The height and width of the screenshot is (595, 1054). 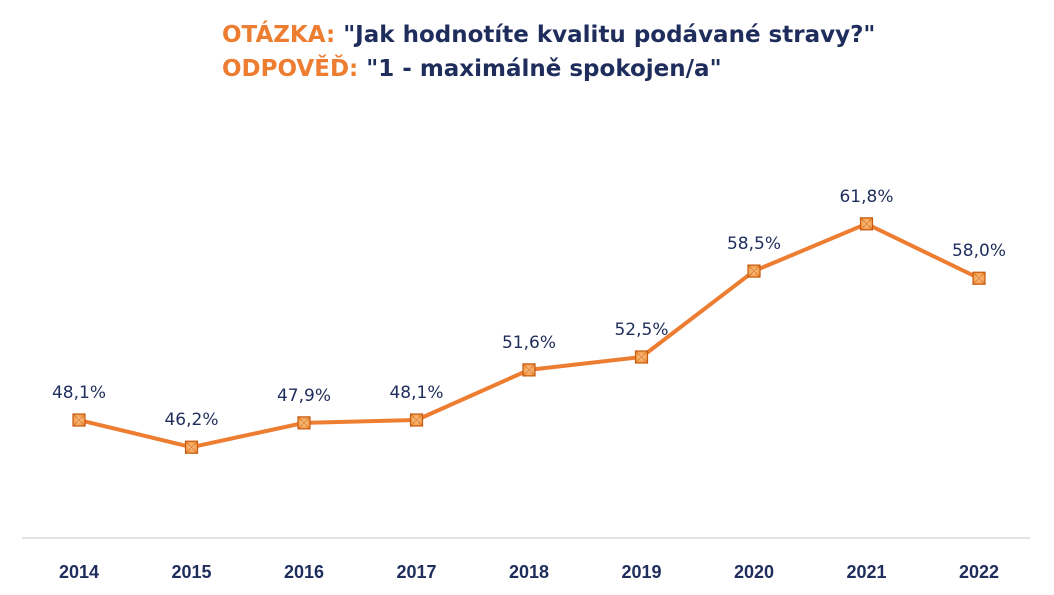 What do you see at coordinates (191, 572) in the screenshot?
I see `x-tick-label-2015: 2015` at bounding box center [191, 572].